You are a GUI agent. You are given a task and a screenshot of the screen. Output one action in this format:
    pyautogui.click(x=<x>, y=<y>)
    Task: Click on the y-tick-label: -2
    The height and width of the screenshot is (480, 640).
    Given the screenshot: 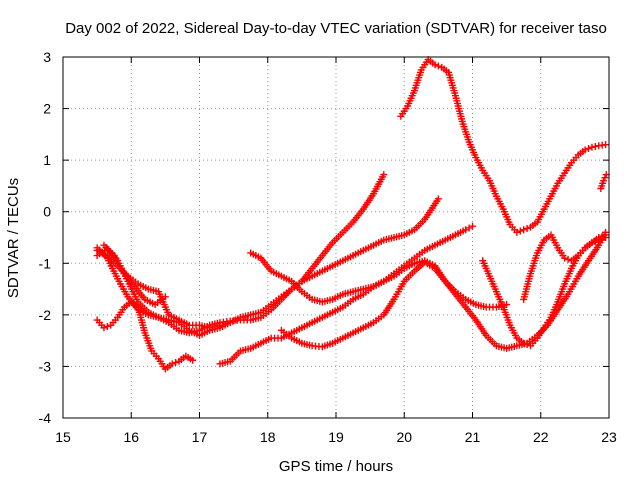 What is the action you would take?
    pyautogui.click(x=45, y=315)
    